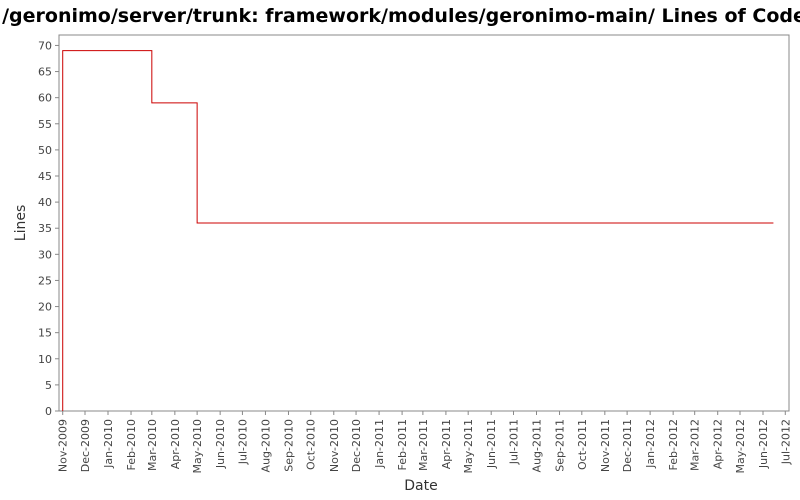 This screenshot has height=500, width=800. What do you see at coordinates (402, 444) in the screenshot?
I see `x-tick-label: Feb-2011` at bounding box center [402, 444].